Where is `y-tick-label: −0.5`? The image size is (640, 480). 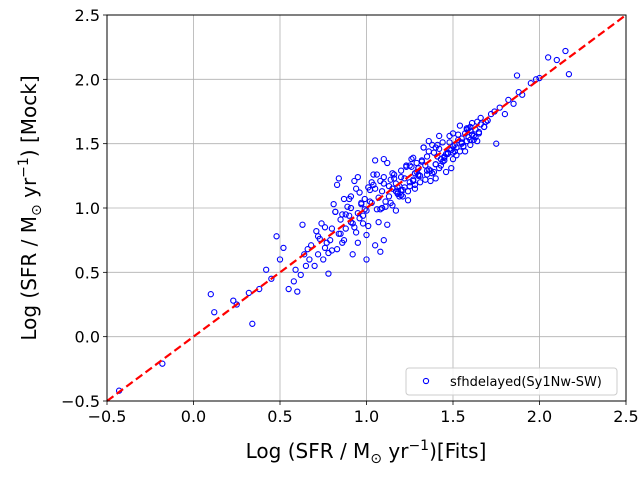
y-tick-label: −0.5 is located at coordinates (80, 401).